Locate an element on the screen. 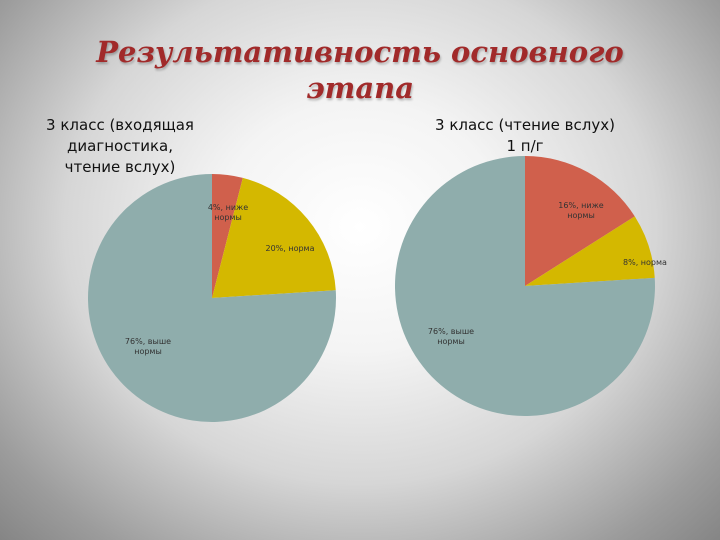 This screenshot has width=720, height=540. pie-0-slice-below-norm is located at coordinates (227, 236).